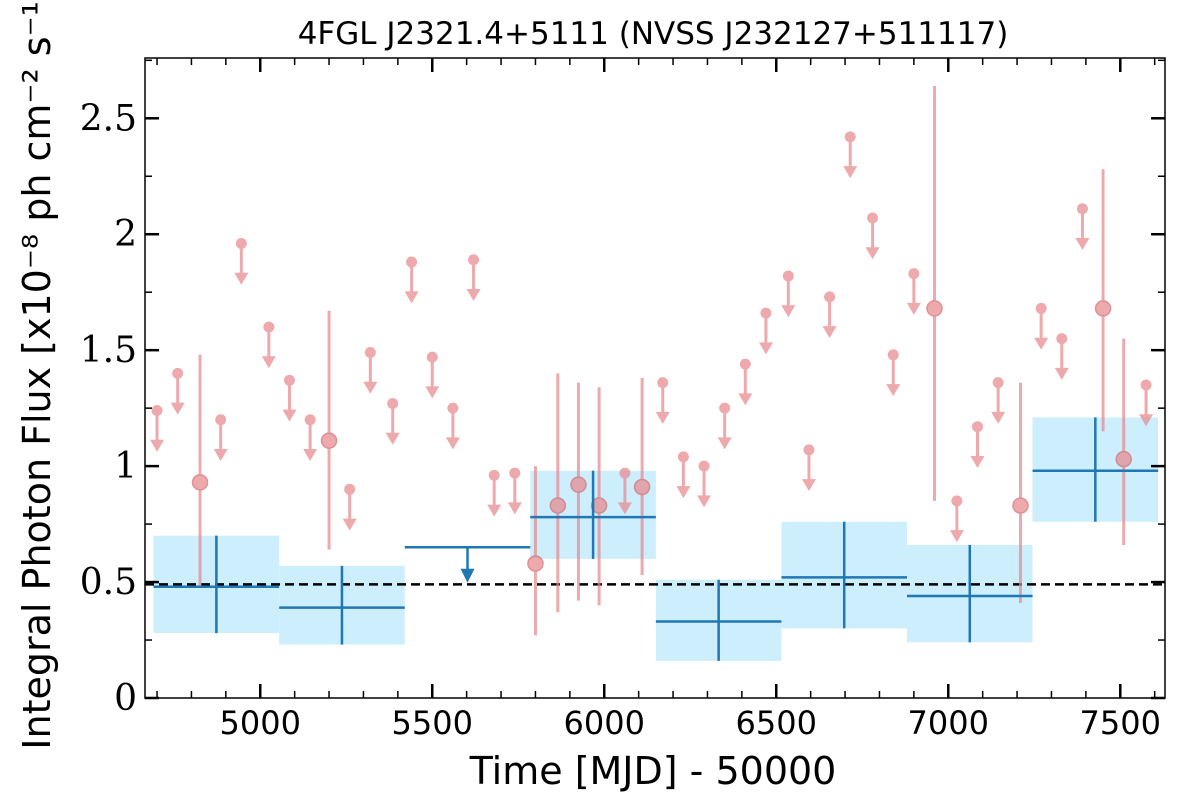 The image size is (1200, 800). What do you see at coordinates (125, 234) in the screenshot?
I see `y-tick-label: 2` at bounding box center [125, 234].